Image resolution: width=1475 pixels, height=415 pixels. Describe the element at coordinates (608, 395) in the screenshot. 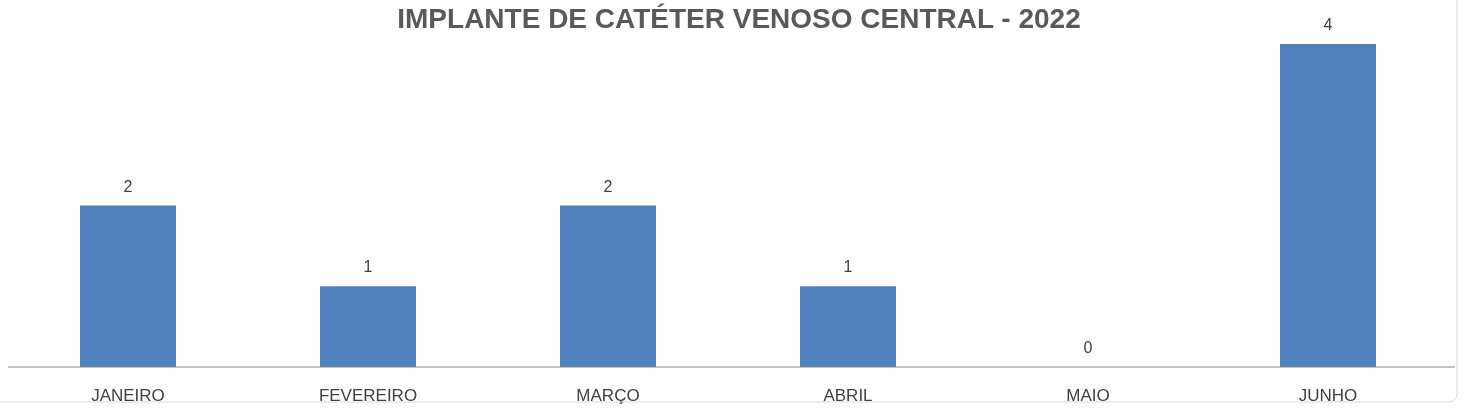

I see `x-tick-label: MARÇO` at that location.